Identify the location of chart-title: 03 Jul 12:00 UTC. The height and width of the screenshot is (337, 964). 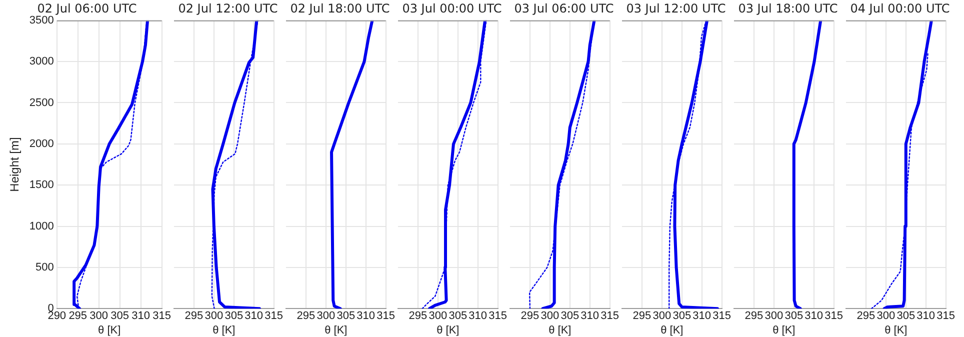
(676, 8).